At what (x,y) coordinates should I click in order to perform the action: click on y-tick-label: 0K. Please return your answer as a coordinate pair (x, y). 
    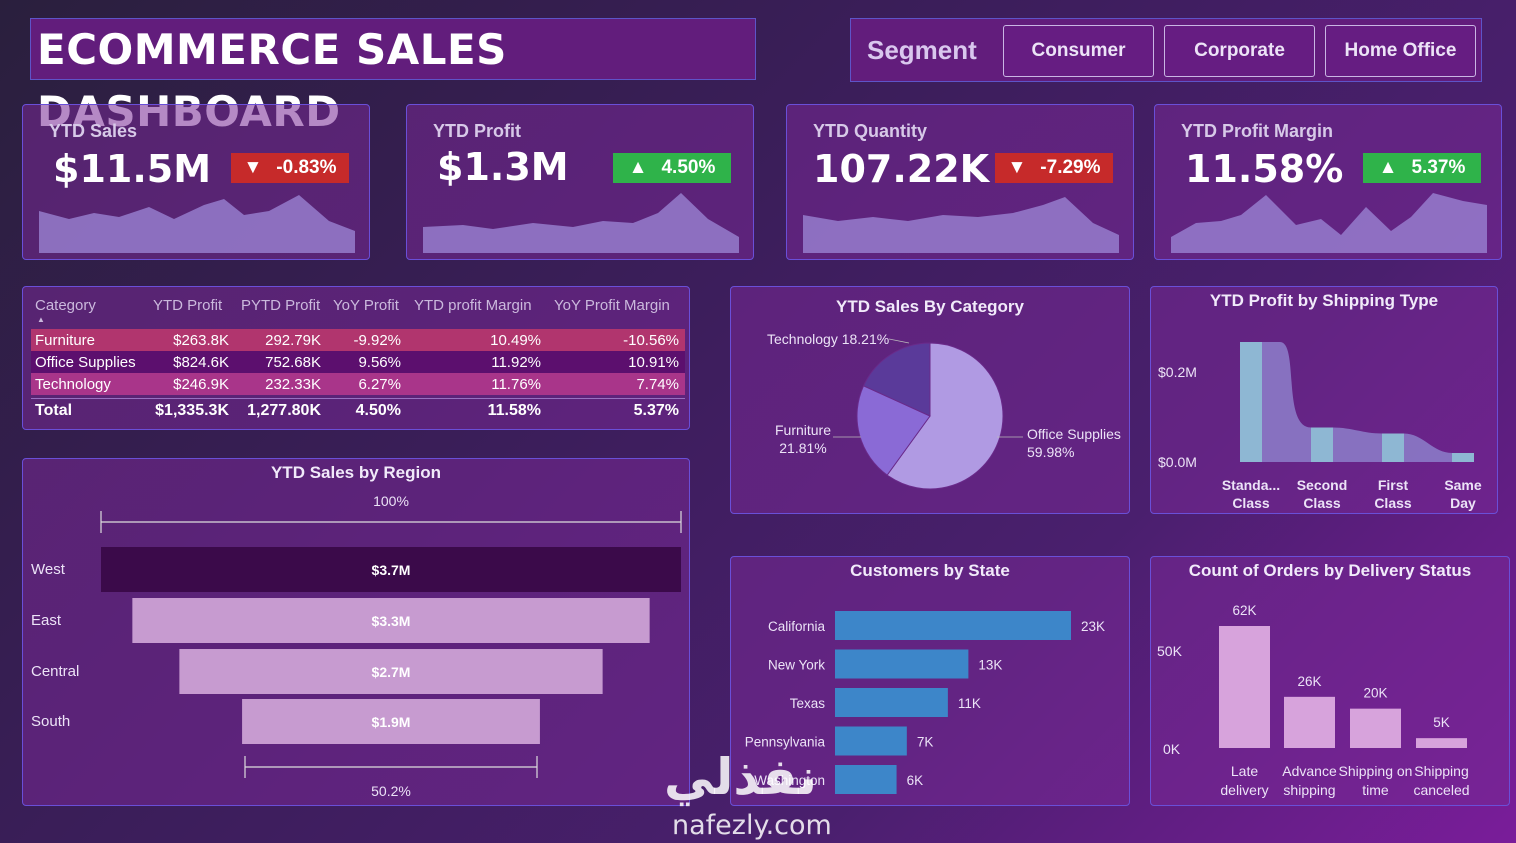
    Looking at the image, I should click on (1172, 749).